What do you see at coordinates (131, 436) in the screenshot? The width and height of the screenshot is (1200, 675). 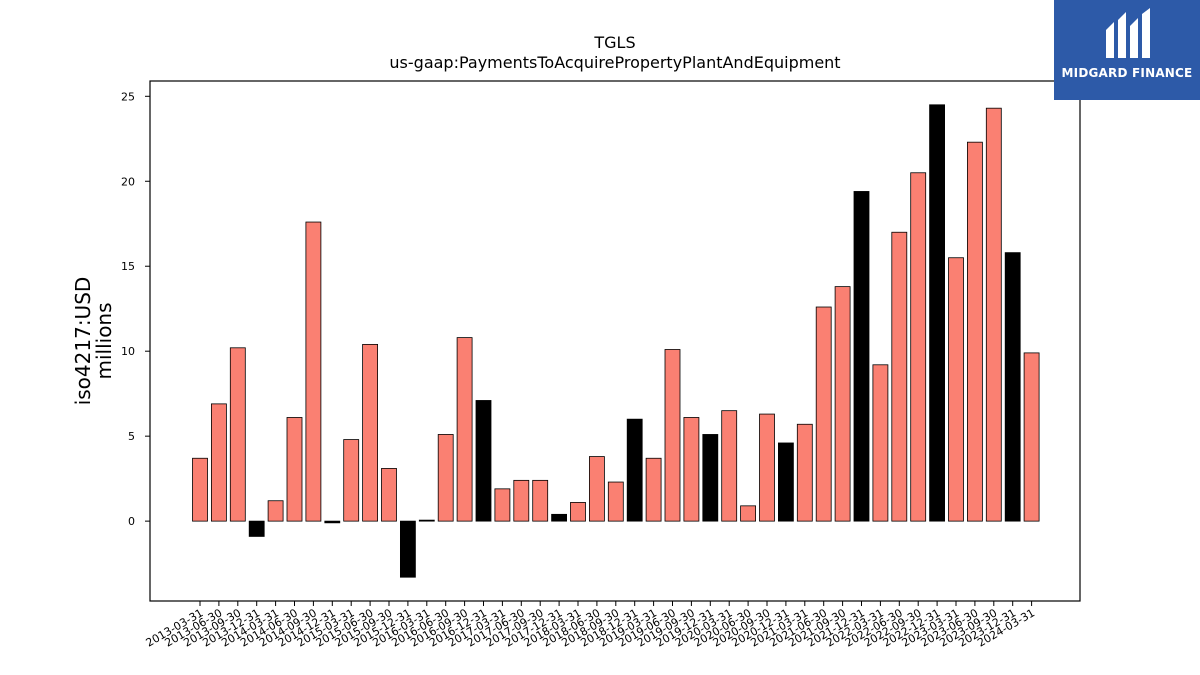 I see `y-tick-label-5: 5` at bounding box center [131, 436].